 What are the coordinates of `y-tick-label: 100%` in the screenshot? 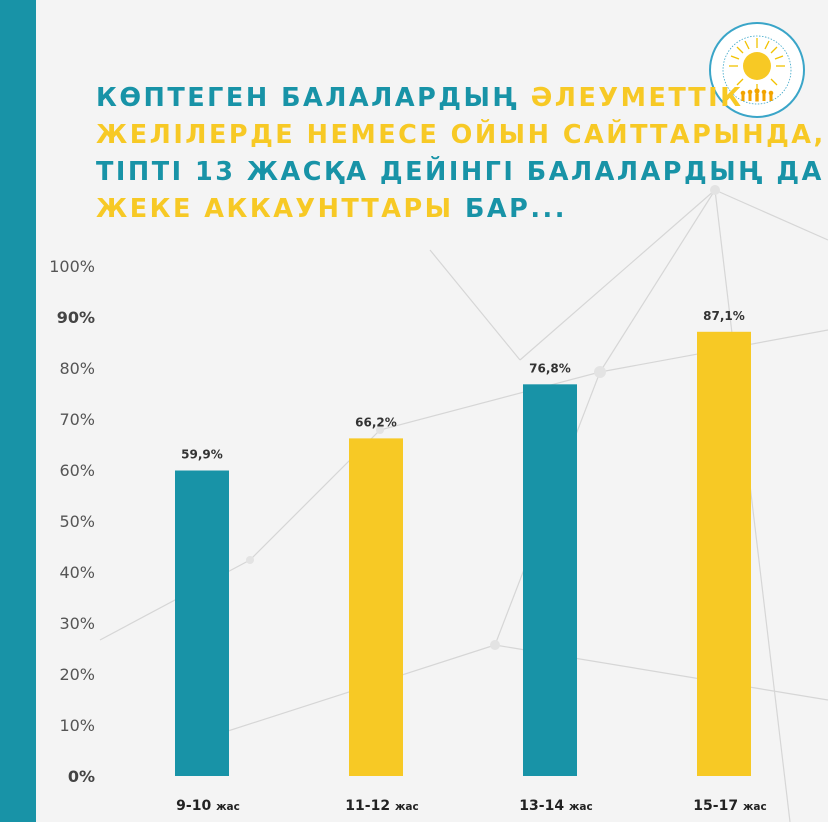 It's located at (72, 266).